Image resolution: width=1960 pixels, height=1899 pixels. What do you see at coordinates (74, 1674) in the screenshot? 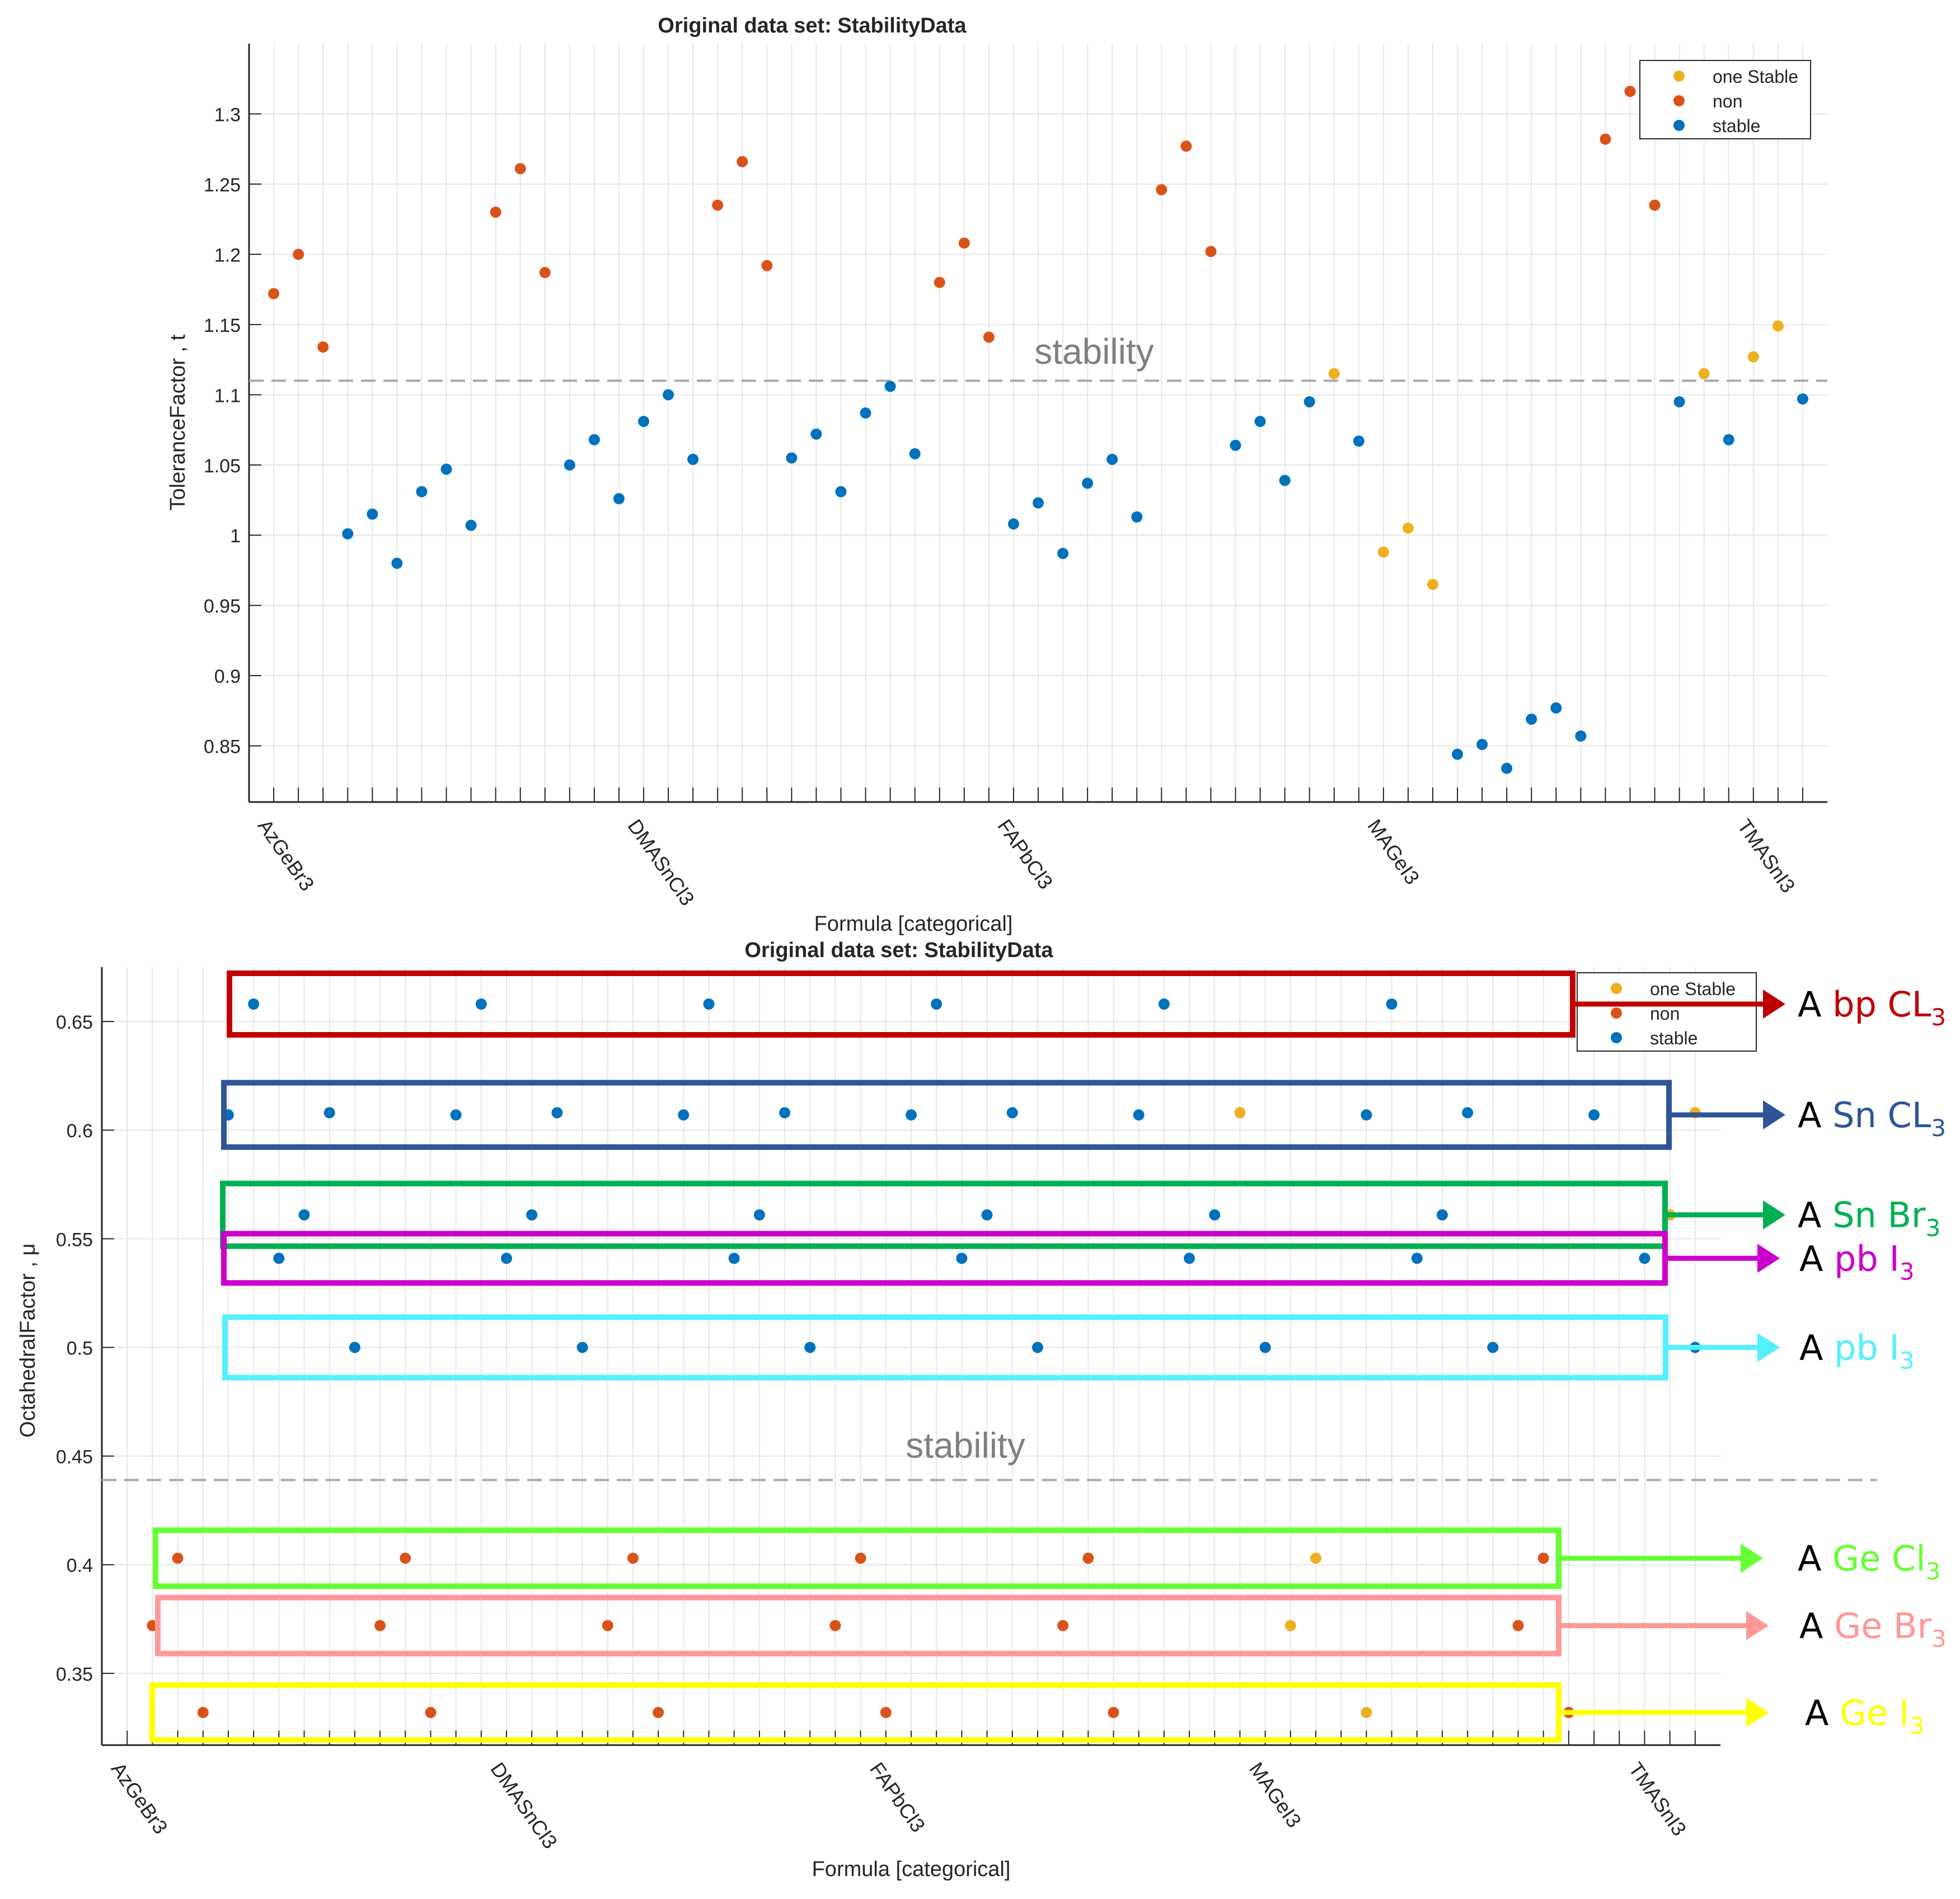
I see `y-tick-label: 0.35` at bounding box center [74, 1674].